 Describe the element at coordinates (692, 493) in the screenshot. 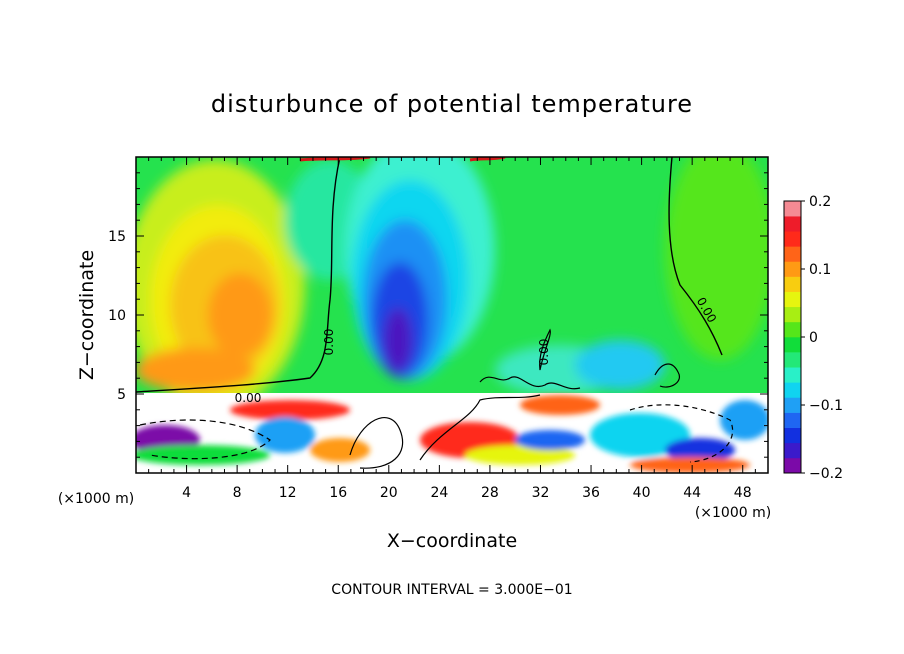

I see `x-tick-label: 44` at that location.